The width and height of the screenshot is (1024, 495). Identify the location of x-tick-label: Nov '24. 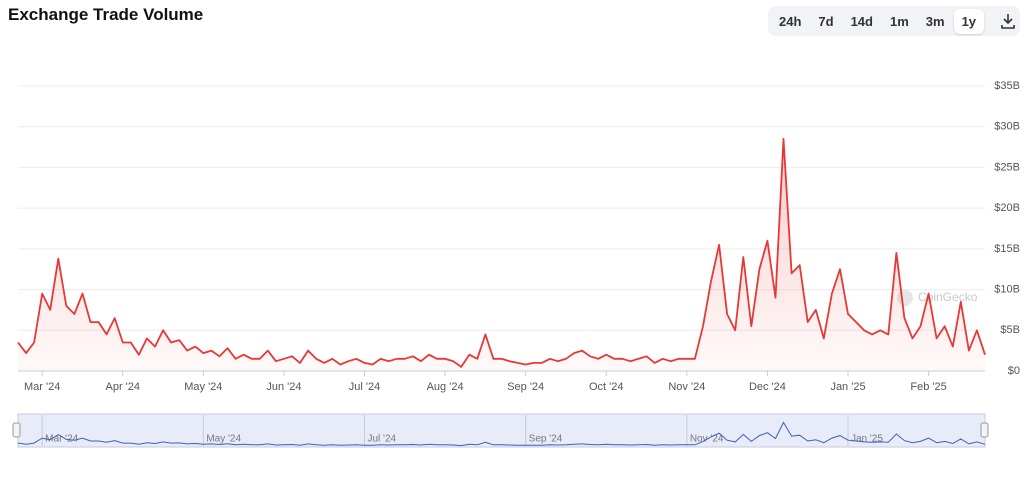
(686, 387).